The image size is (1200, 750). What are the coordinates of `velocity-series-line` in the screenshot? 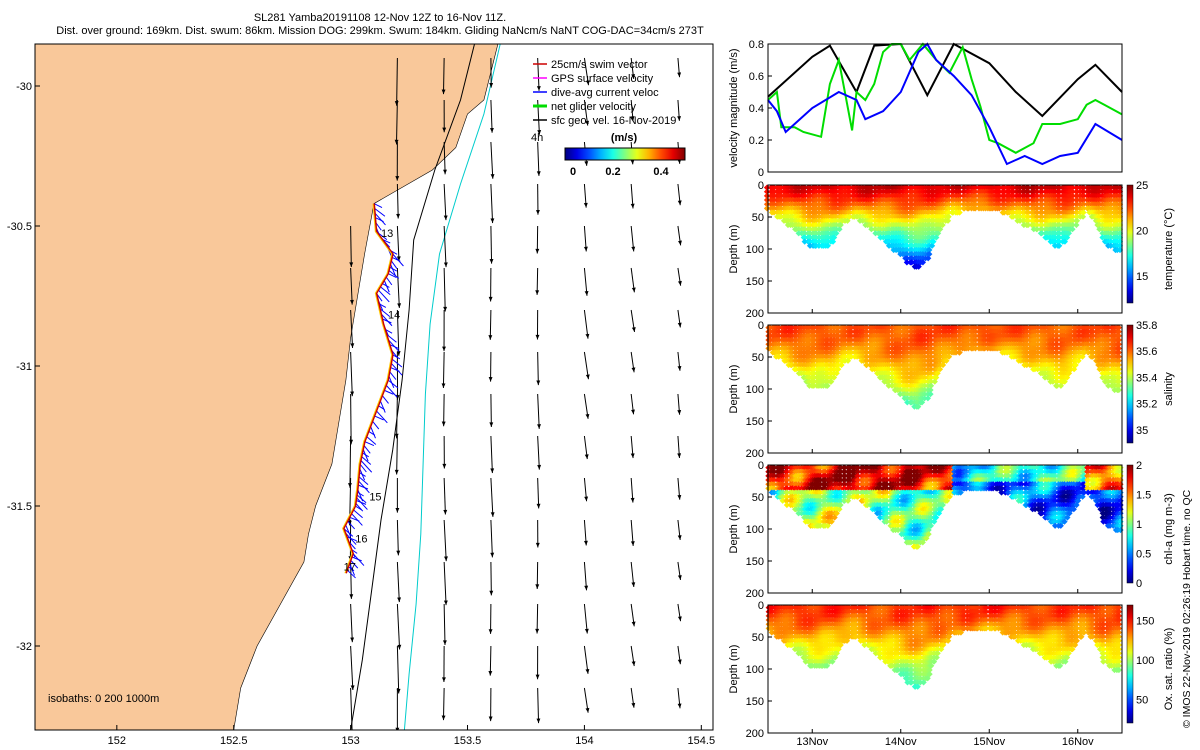 It's located at (945, 80).